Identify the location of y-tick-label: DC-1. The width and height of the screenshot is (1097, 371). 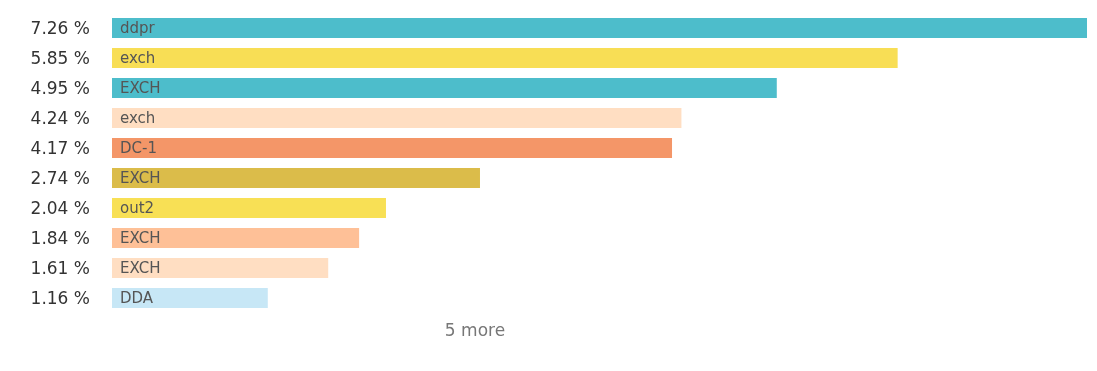
(138, 148).